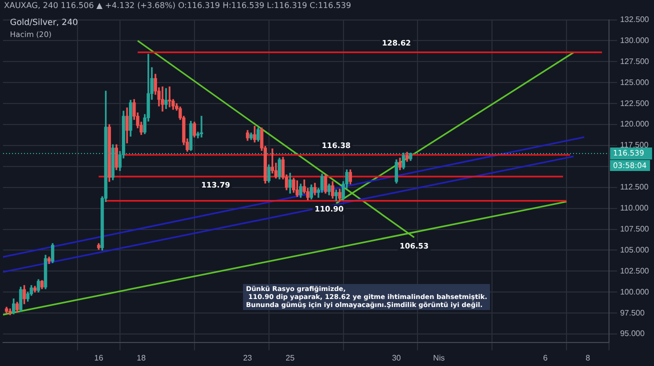 The height and width of the screenshot is (366, 654). What do you see at coordinates (635, 229) in the screenshot?
I see `y-tick-label: 107.500` at bounding box center [635, 229].